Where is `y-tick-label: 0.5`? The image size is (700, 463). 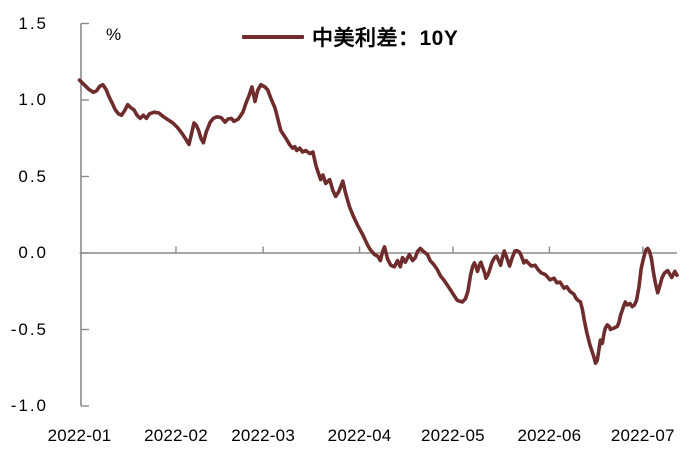
y-tick-label: 0.5 is located at coordinates (33, 176).